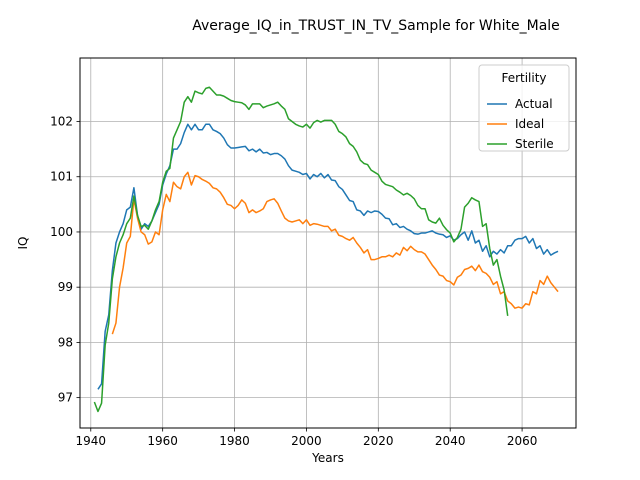  Describe the element at coordinates (162, 441) in the screenshot. I see `x-tick-label: 1960` at that location.